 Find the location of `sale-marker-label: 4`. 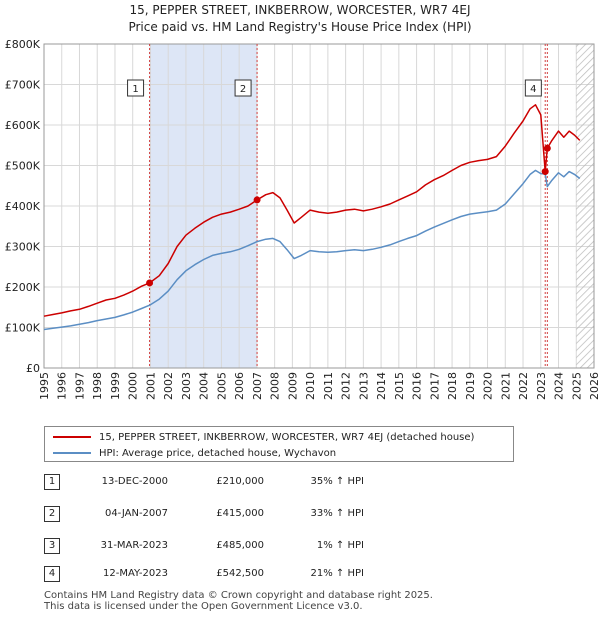

sale-marker-label: 4 is located at coordinates (533, 89).